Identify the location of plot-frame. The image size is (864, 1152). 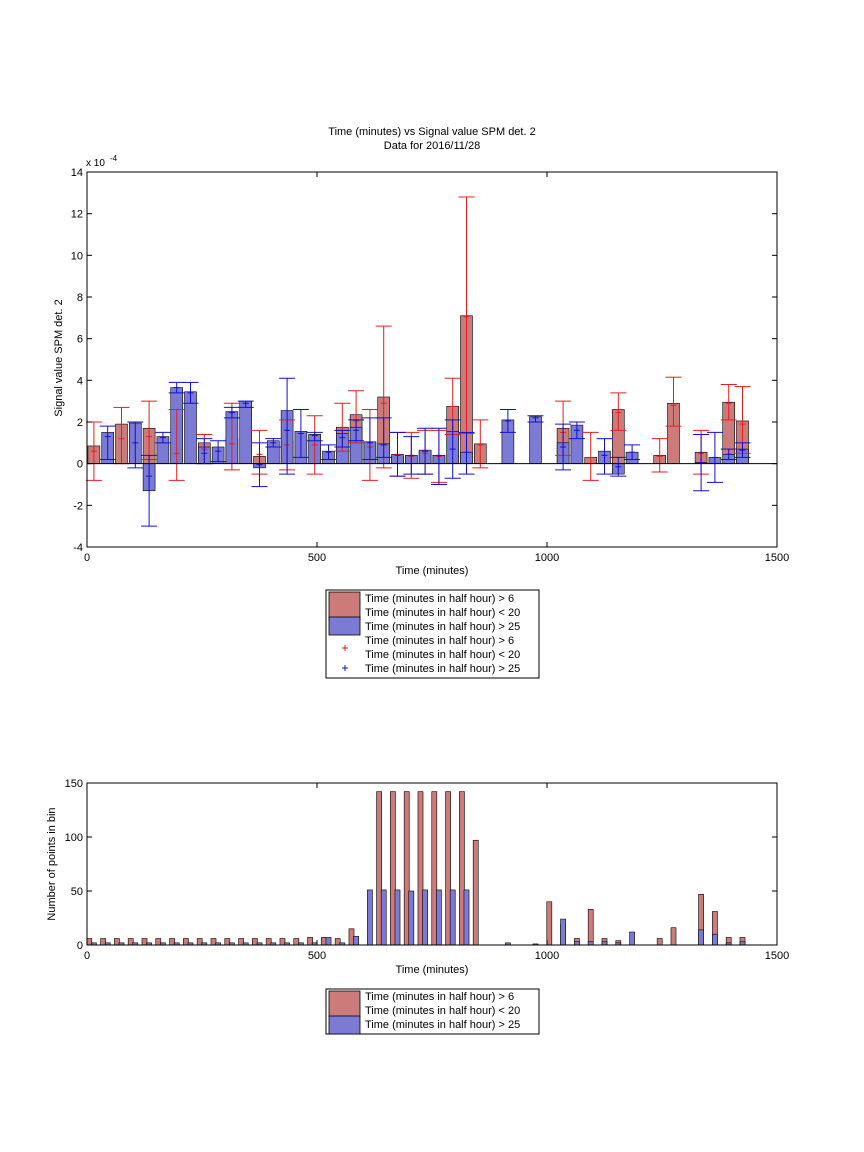
(432, 864).